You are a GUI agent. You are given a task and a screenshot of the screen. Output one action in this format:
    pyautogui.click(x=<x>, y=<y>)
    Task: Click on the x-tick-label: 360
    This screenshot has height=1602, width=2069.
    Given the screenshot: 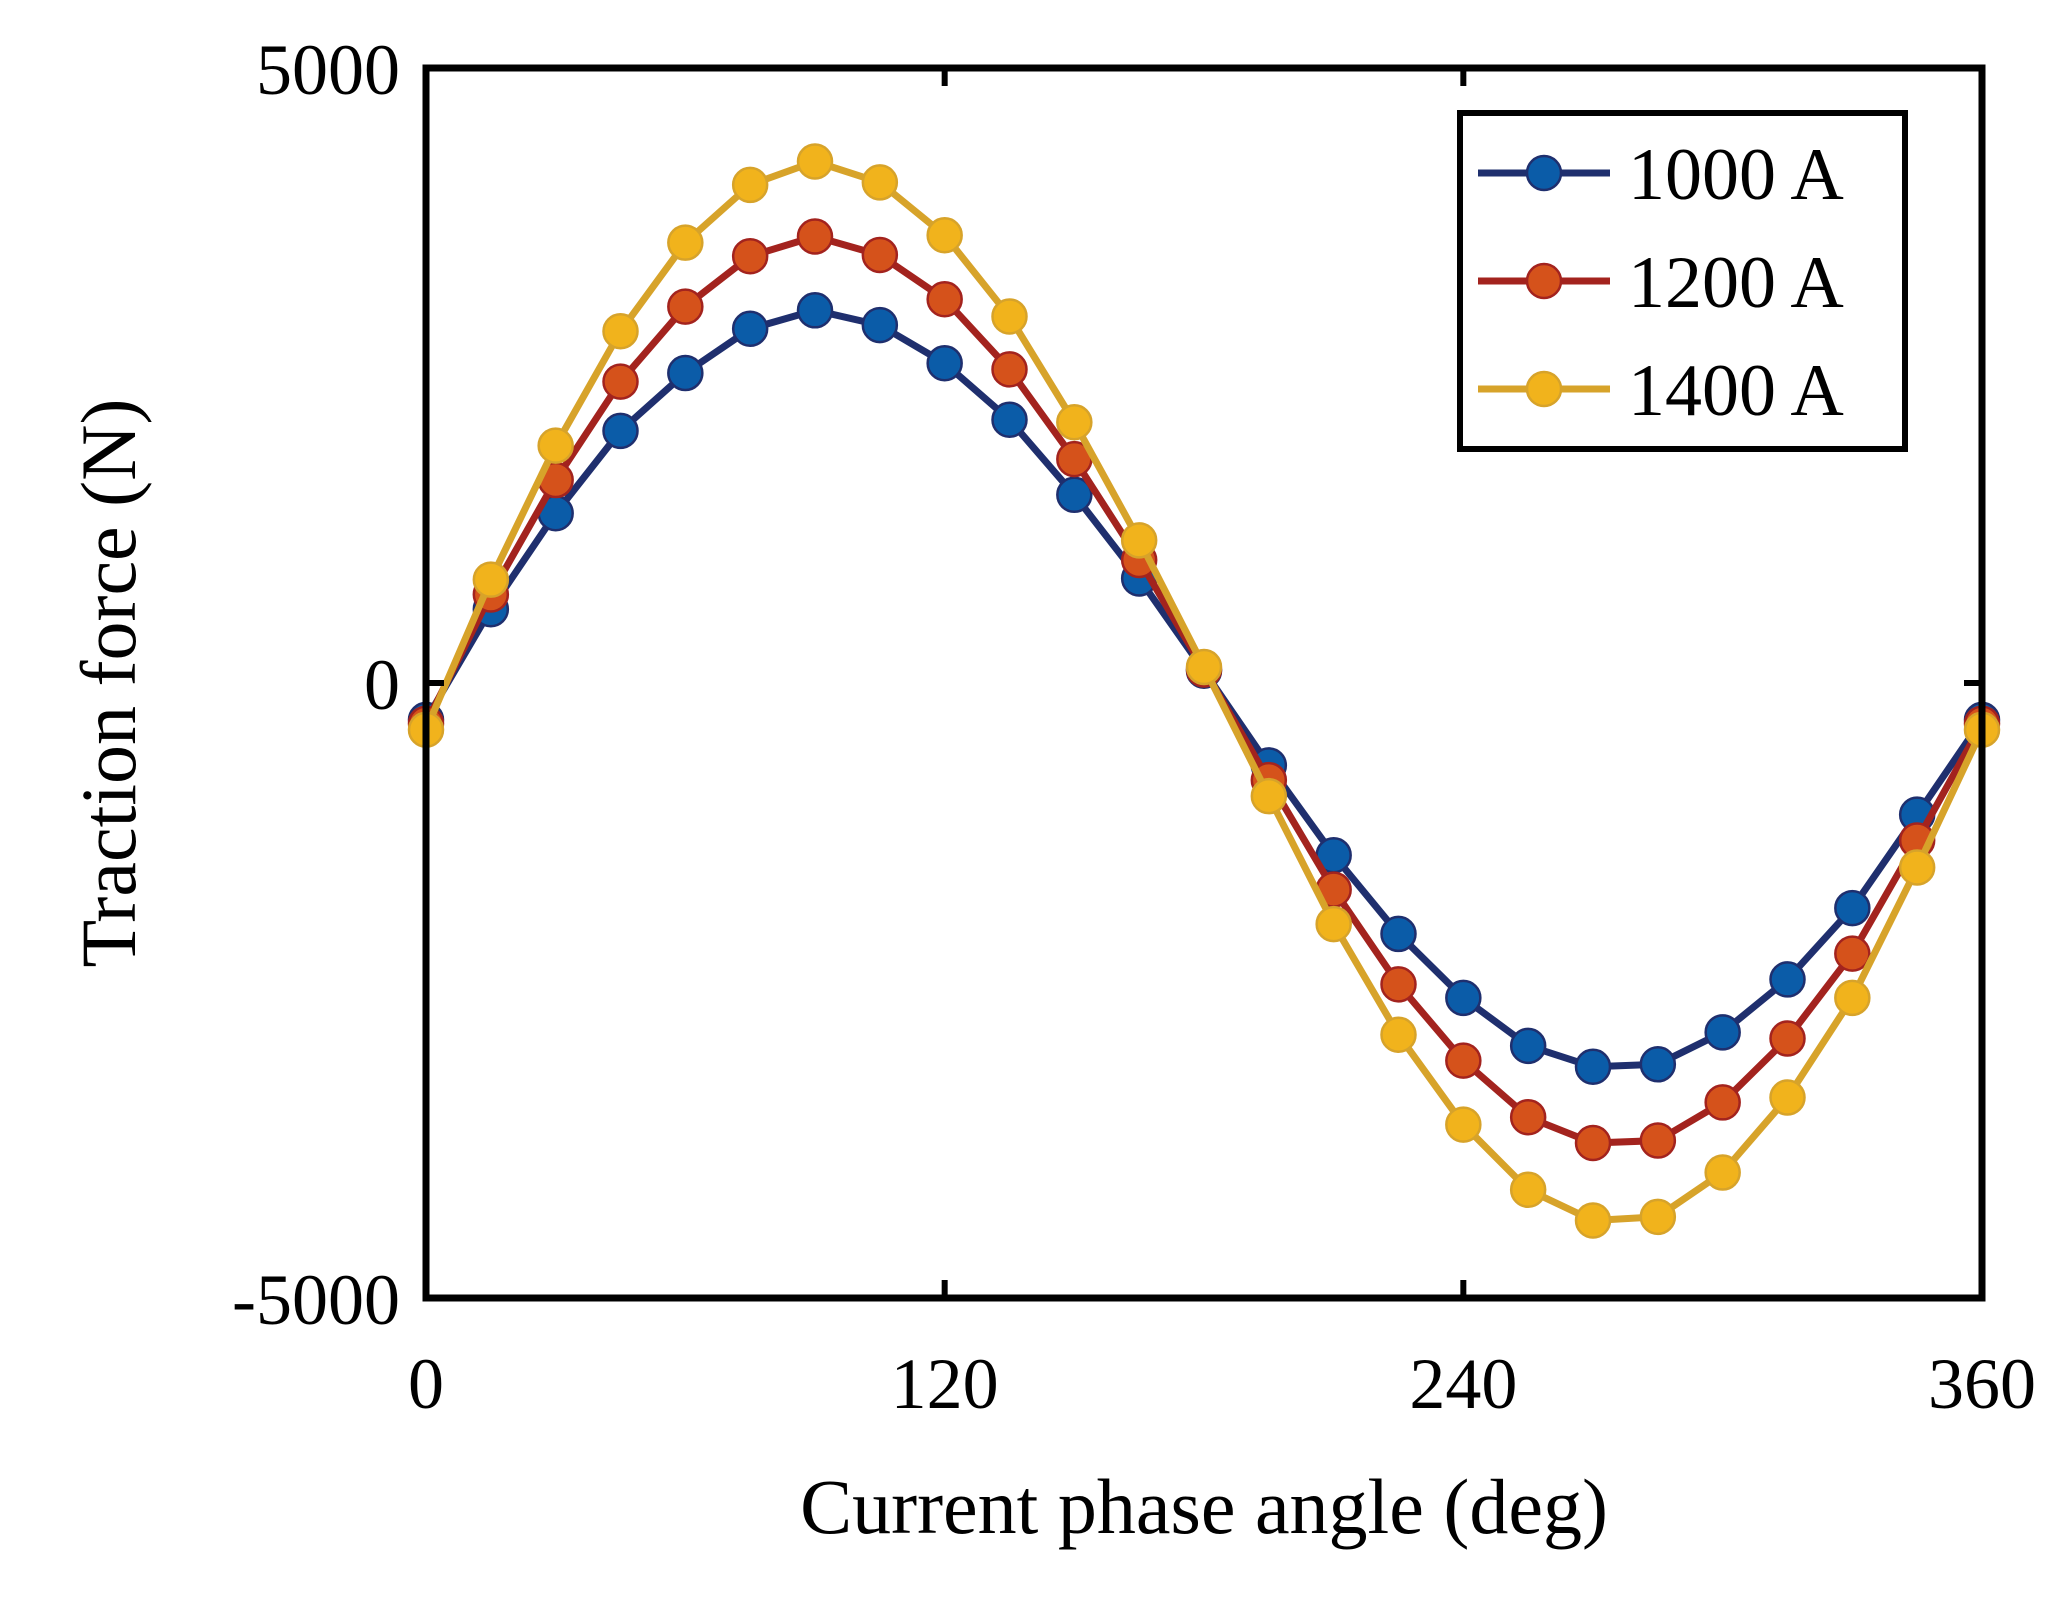 What is the action you would take?
    pyautogui.click(x=1982, y=1384)
    